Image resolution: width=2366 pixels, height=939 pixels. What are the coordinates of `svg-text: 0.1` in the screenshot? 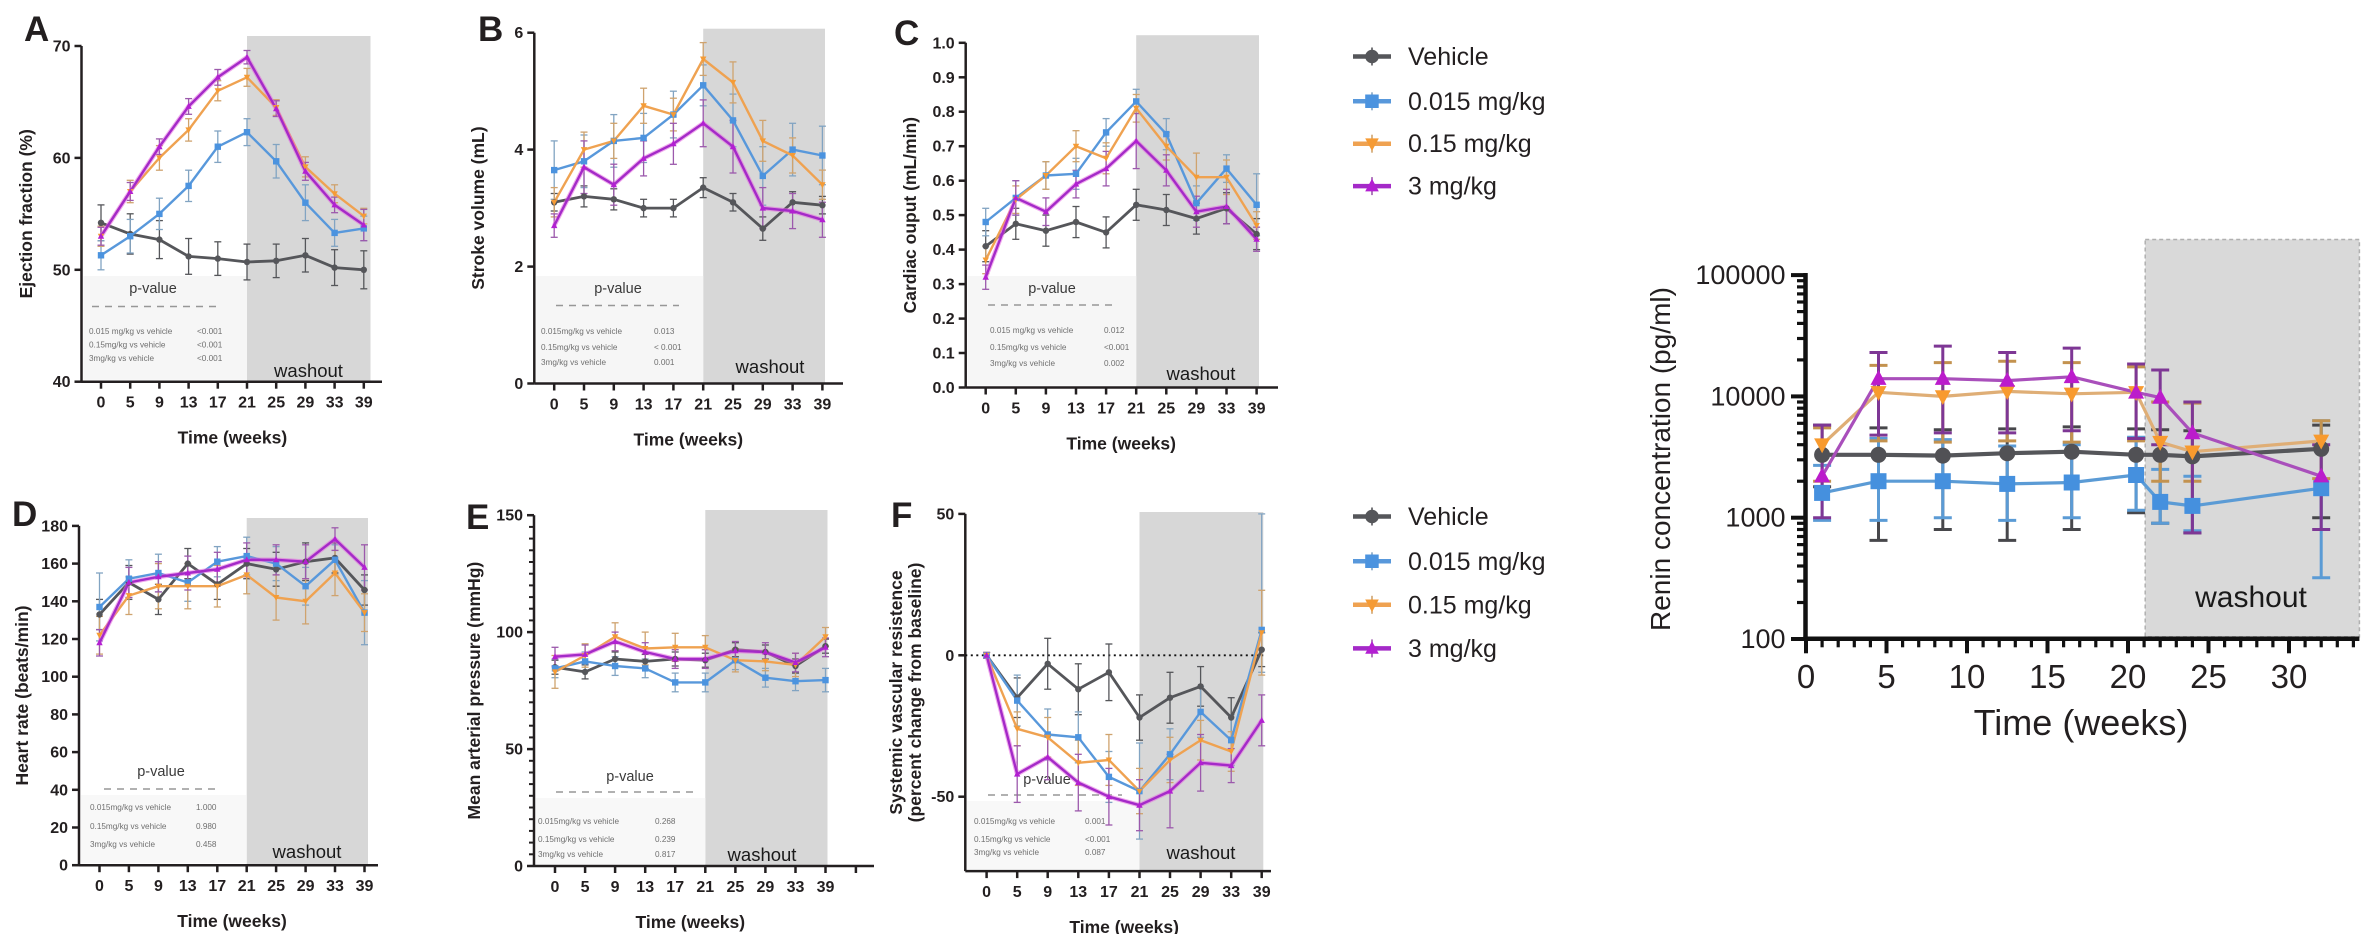 It's located at (943, 354).